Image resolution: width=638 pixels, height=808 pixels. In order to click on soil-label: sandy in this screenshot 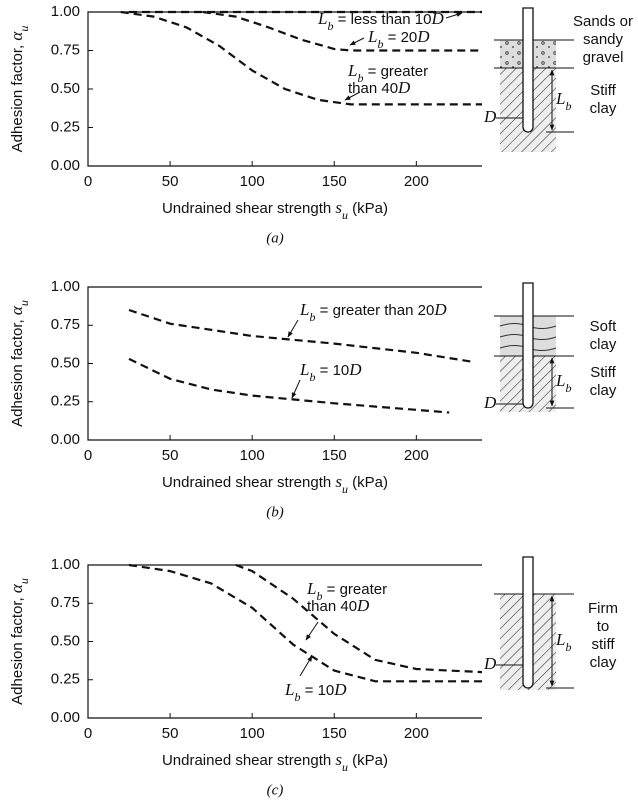, I will do `click(603, 39)`.